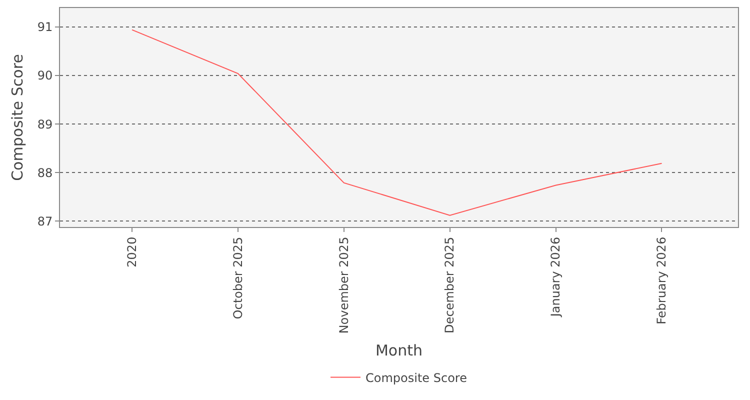 This screenshot has height=400, width=750. What do you see at coordinates (416, 377) in the screenshot?
I see `legend-label: Composite Score` at bounding box center [416, 377].